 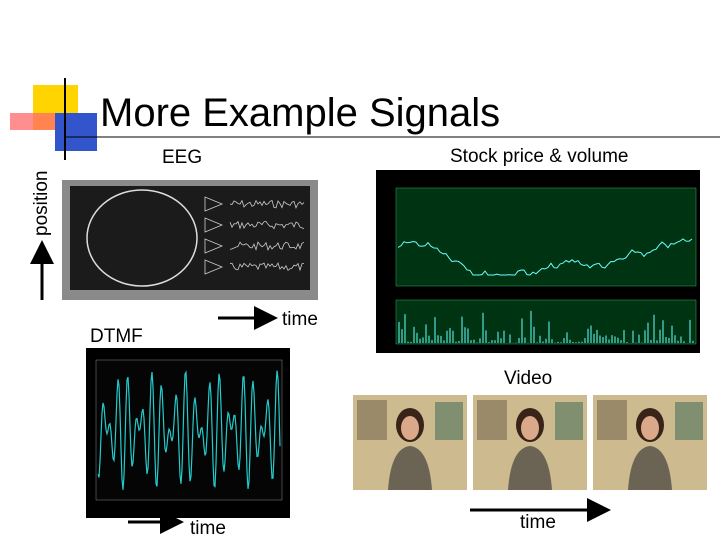 What do you see at coordinates (530, 442) in the screenshot?
I see `video-frames` at bounding box center [530, 442].